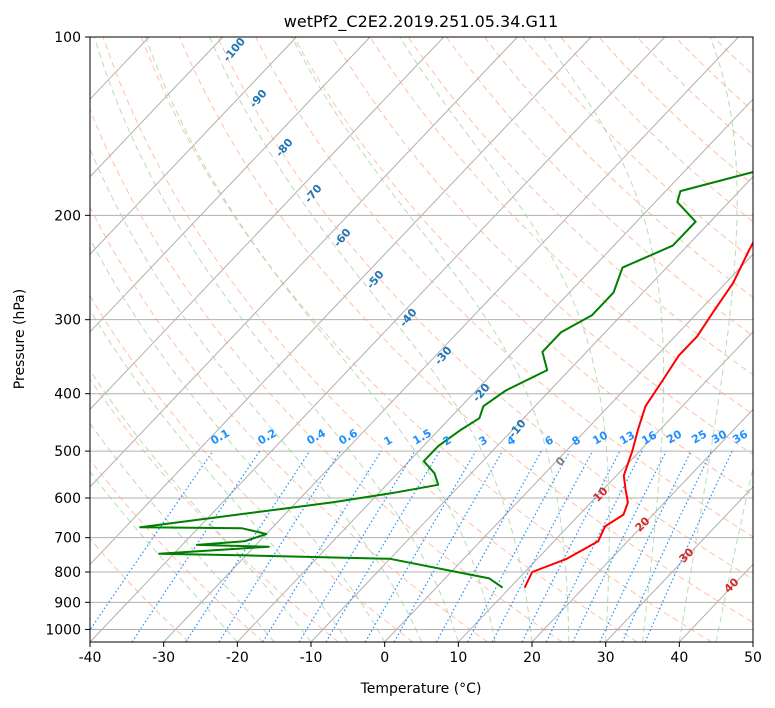 This screenshot has height=708, width=775. What do you see at coordinates (421, 689) in the screenshot?
I see `x-axis-label: Temperature (°C)` at bounding box center [421, 689].